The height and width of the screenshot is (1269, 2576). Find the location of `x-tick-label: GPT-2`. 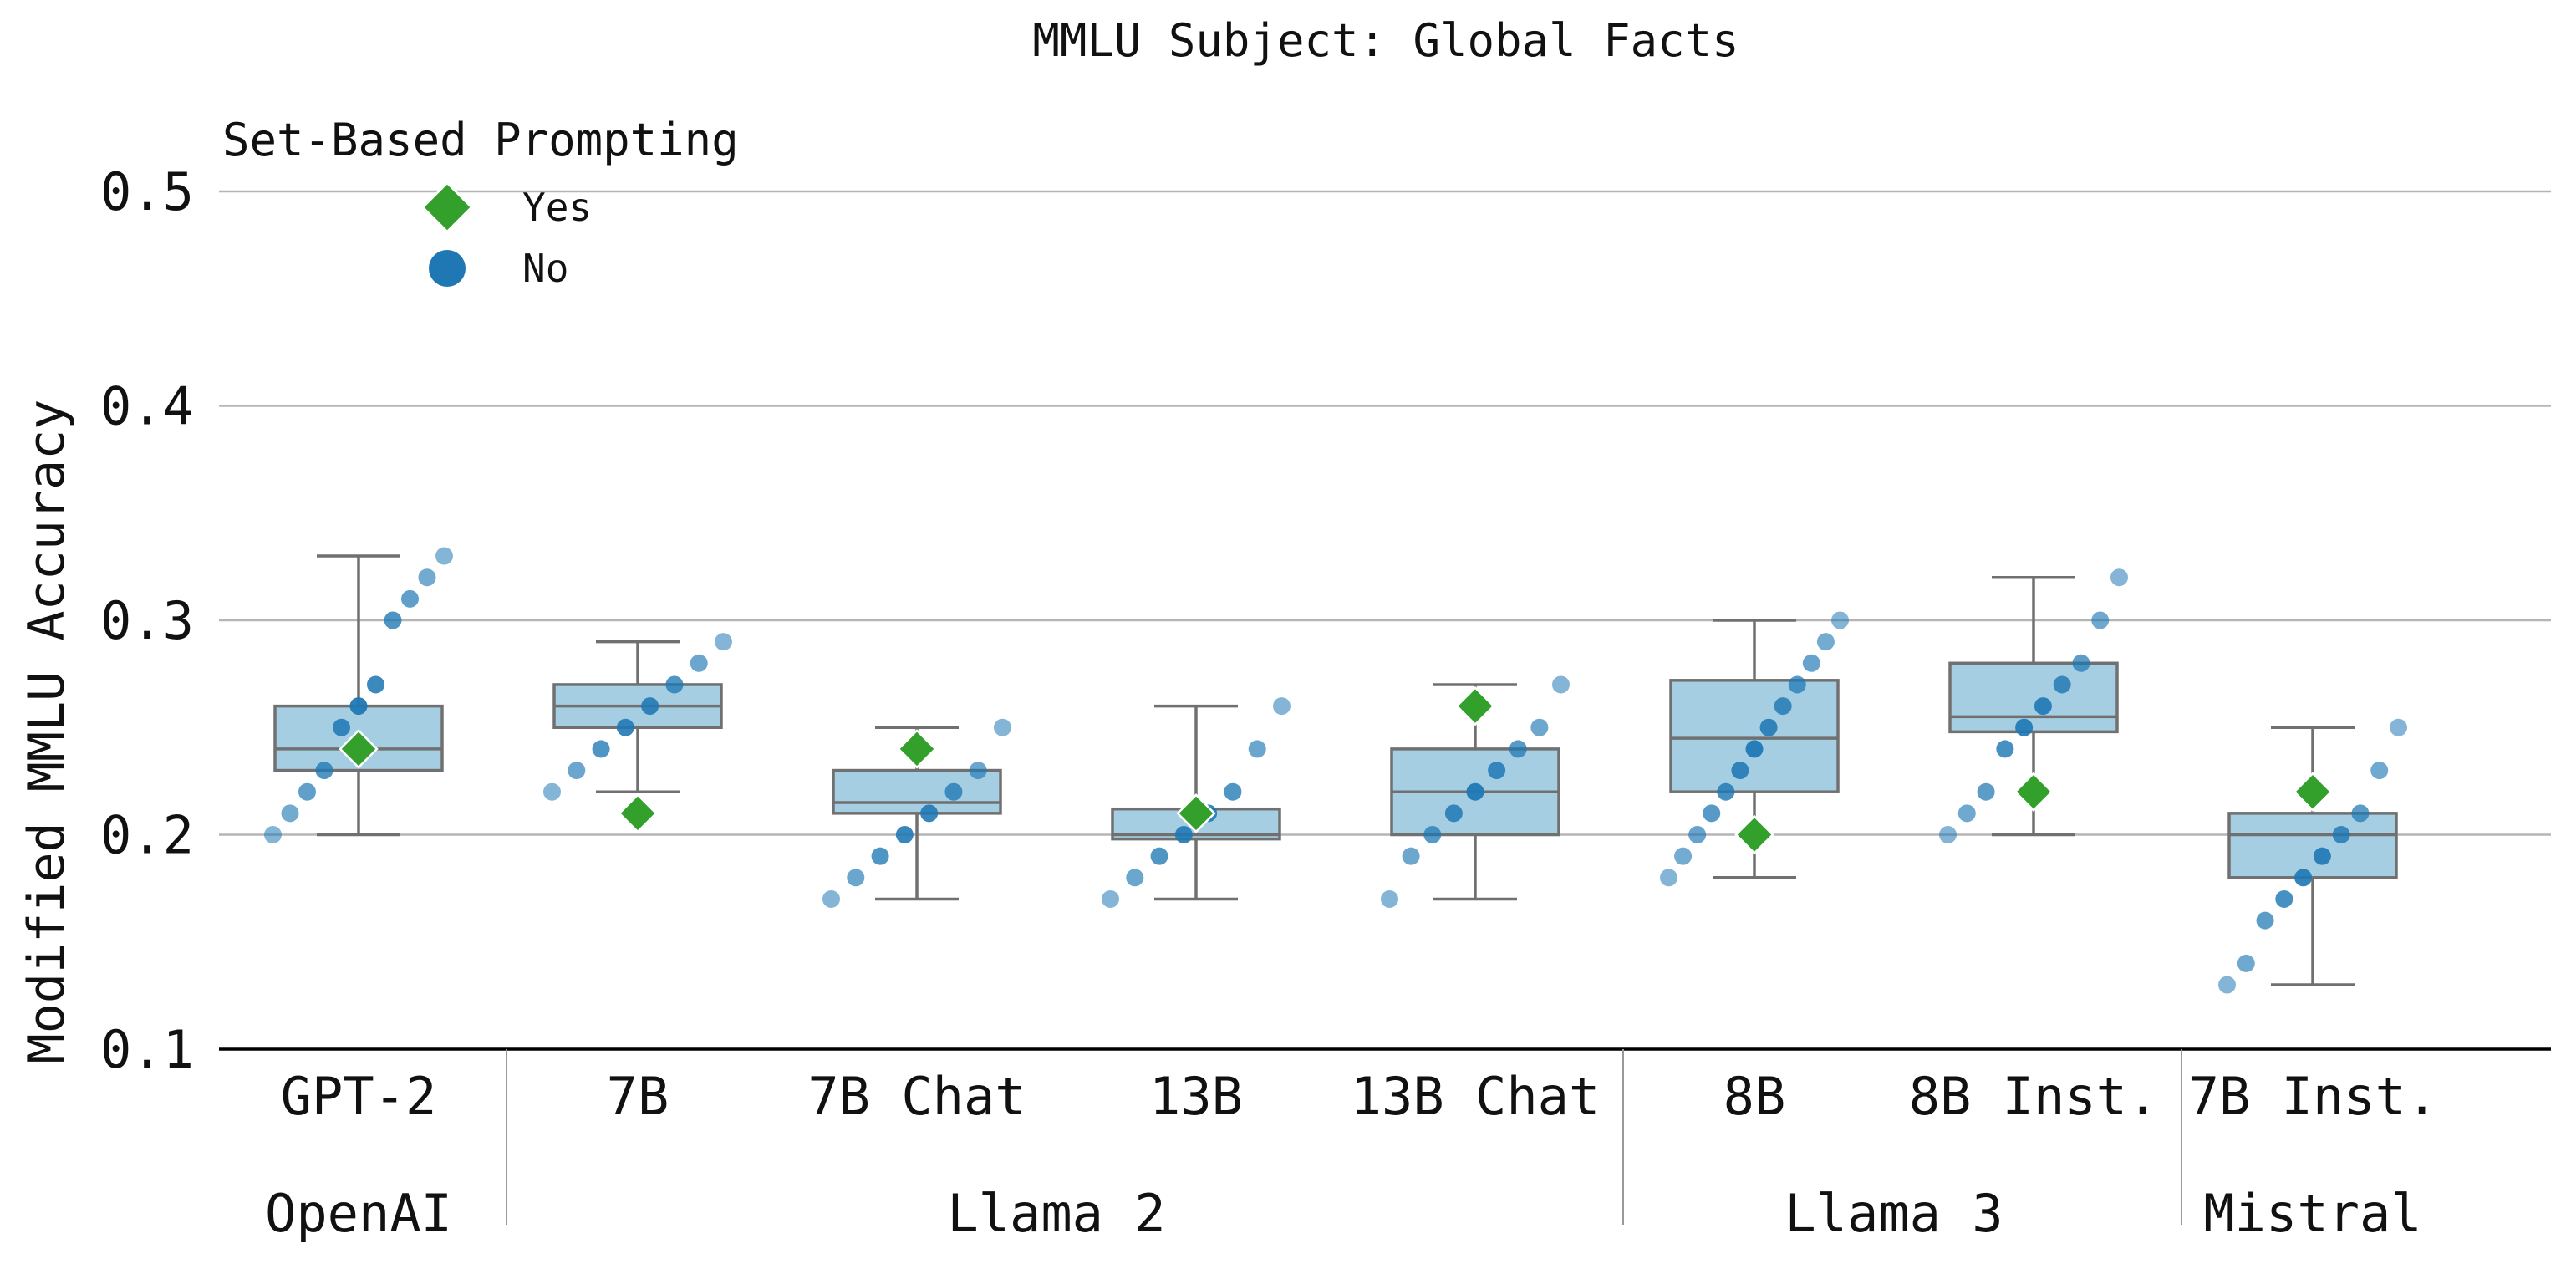

x-tick-label: GPT-2 is located at coordinates (359, 1096).